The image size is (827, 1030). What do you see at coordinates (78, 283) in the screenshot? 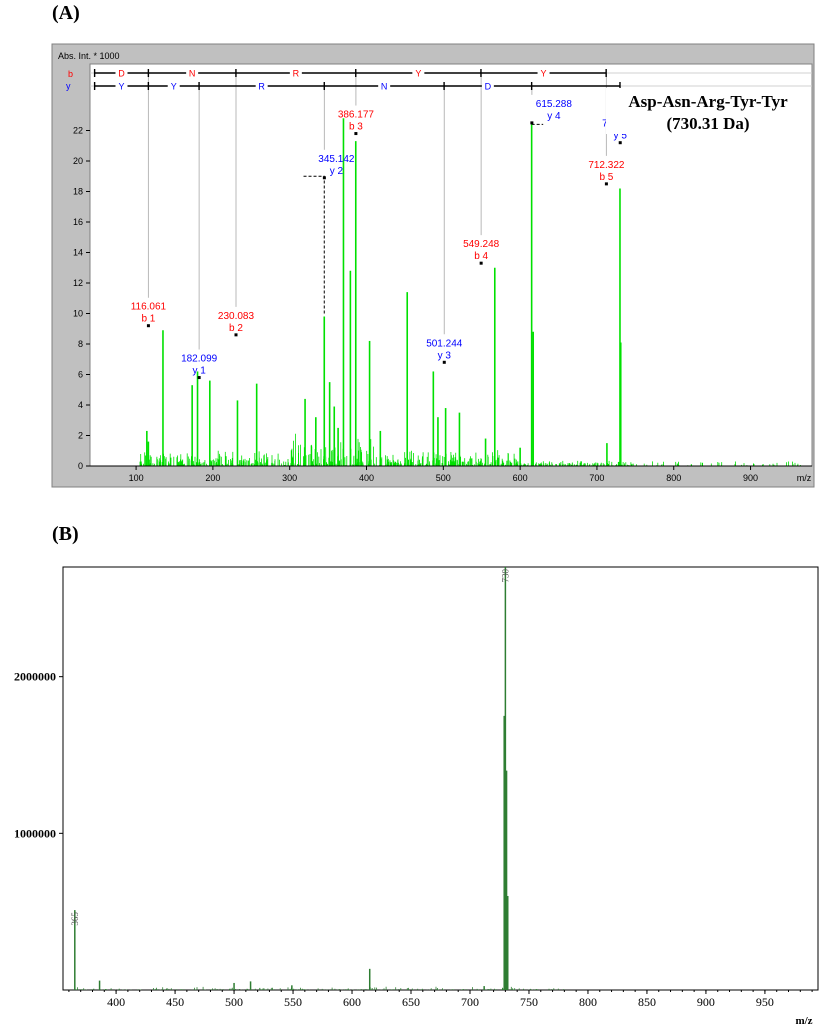
I see `y-tick-label: 12` at bounding box center [78, 283].